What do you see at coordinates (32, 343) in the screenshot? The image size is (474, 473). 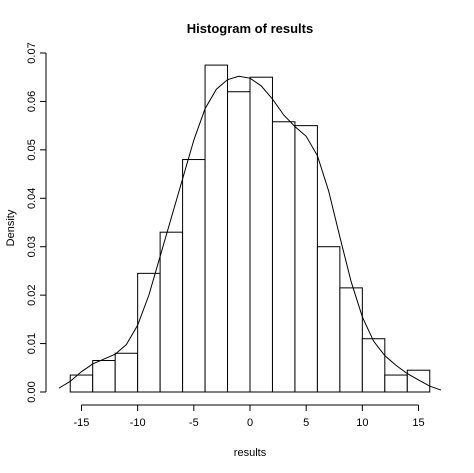 I see `y-tick-label: 0.01` at bounding box center [32, 343].